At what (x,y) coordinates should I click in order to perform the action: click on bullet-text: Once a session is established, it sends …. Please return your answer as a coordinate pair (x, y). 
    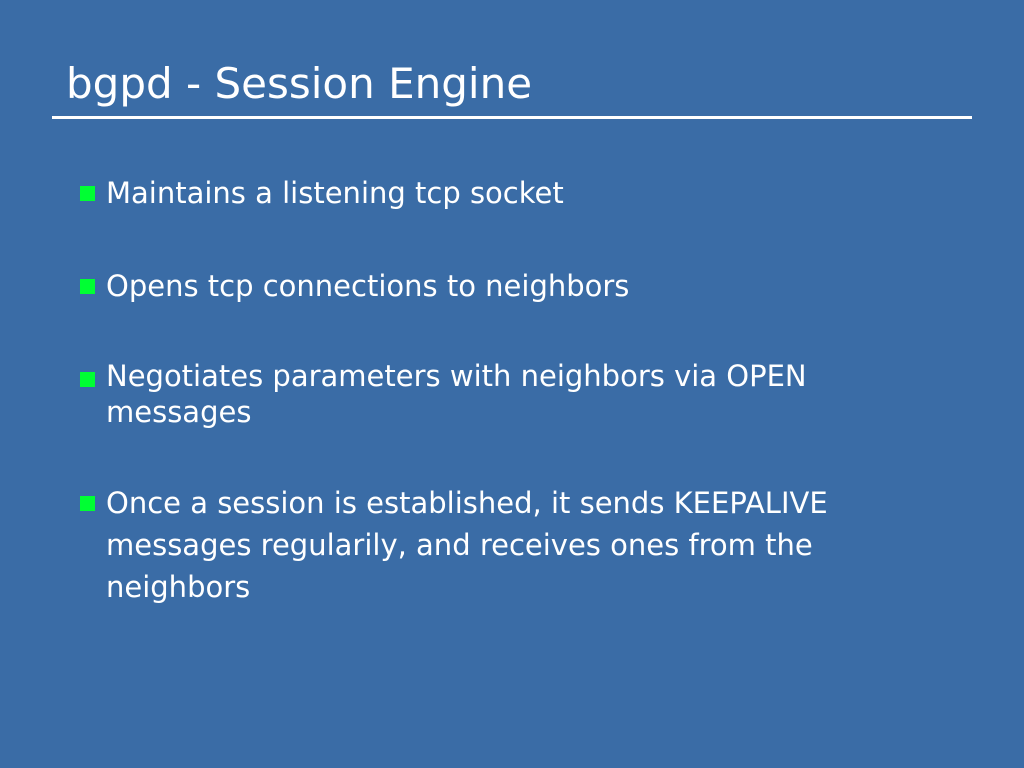
    Looking at the image, I should click on (467, 545).